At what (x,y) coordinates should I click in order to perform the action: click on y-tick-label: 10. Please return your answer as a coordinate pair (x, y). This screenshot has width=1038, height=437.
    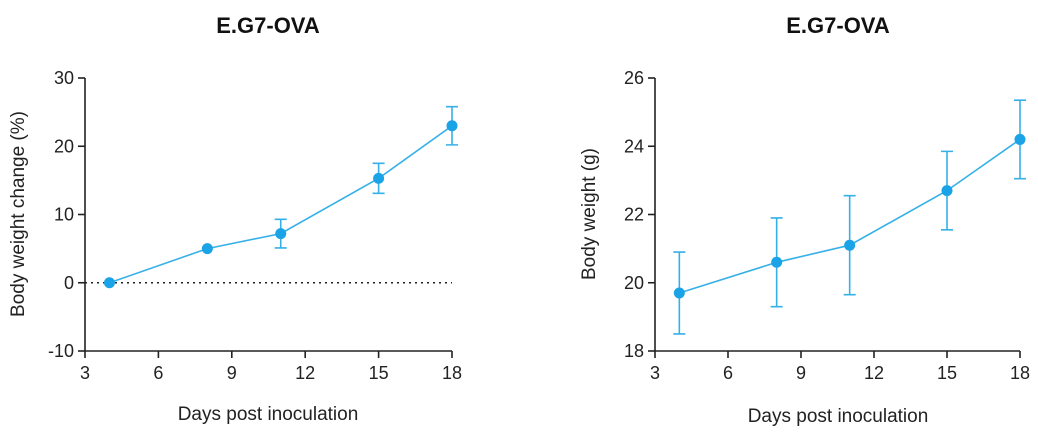
    Looking at the image, I should click on (64, 215).